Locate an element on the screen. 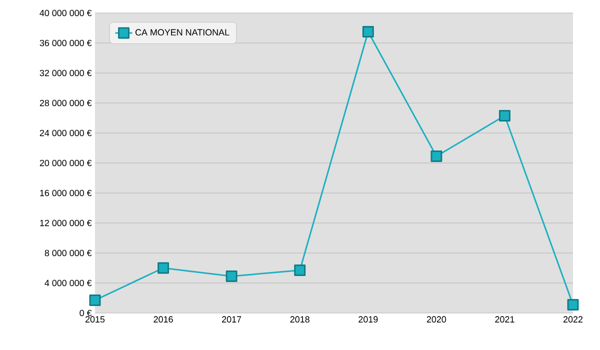 This screenshot has height=350, width=600. y-tick-label: 40 000 000 € is located at coordinates (66, 13).